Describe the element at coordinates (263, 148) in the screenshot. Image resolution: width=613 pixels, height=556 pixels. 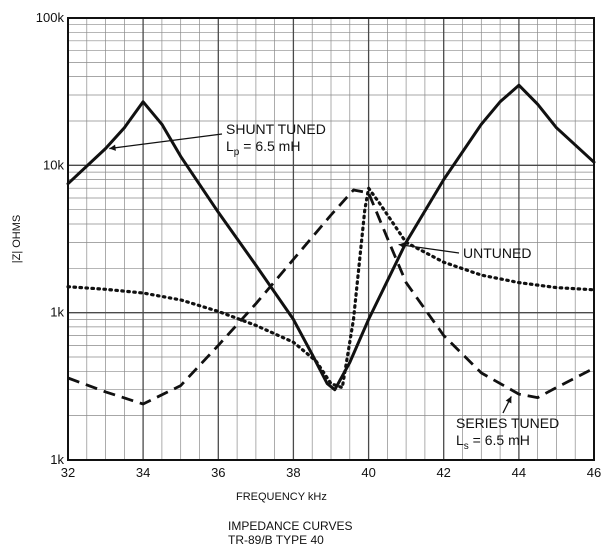
I see `shunt-inductance-label: Lp = 6.5 mH` at that location.